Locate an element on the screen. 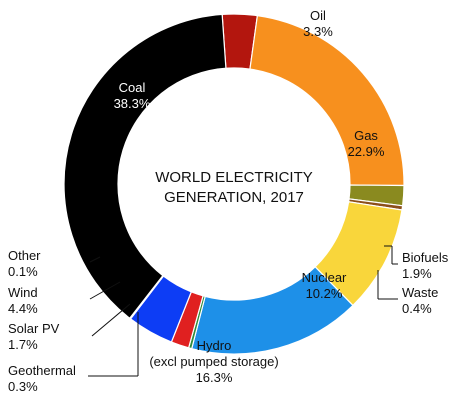 Image resolution: width=466 pixels, height=408 pixels. label-geothermal: Geothermal 0.3% is located at coordinates (42, 378).